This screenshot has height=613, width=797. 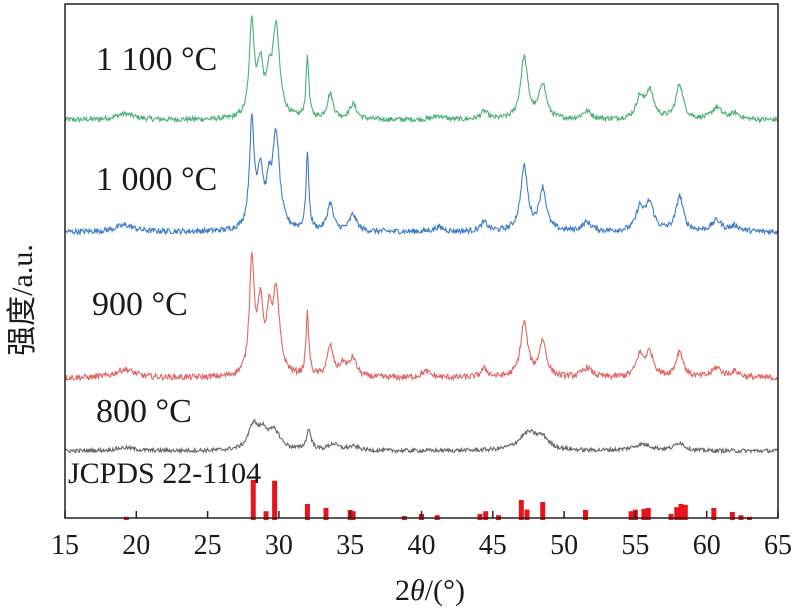 What do you see at coordinates (156, 179) in the screenshot?
I see `series-label-1000: 1 000 °C` at bounding box center [156, 179].